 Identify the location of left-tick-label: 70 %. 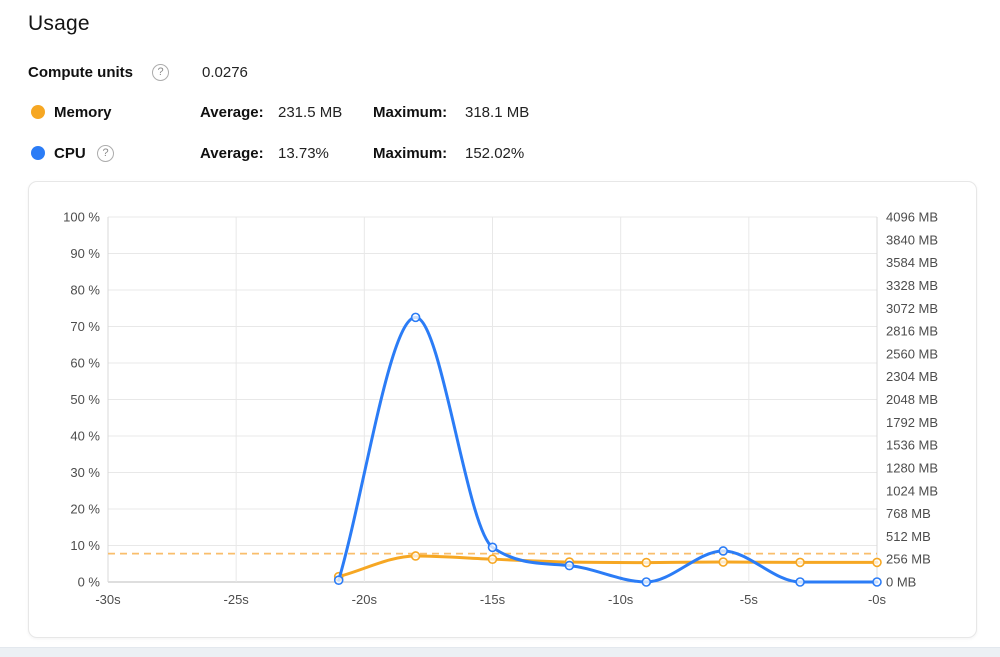
(85, 326).